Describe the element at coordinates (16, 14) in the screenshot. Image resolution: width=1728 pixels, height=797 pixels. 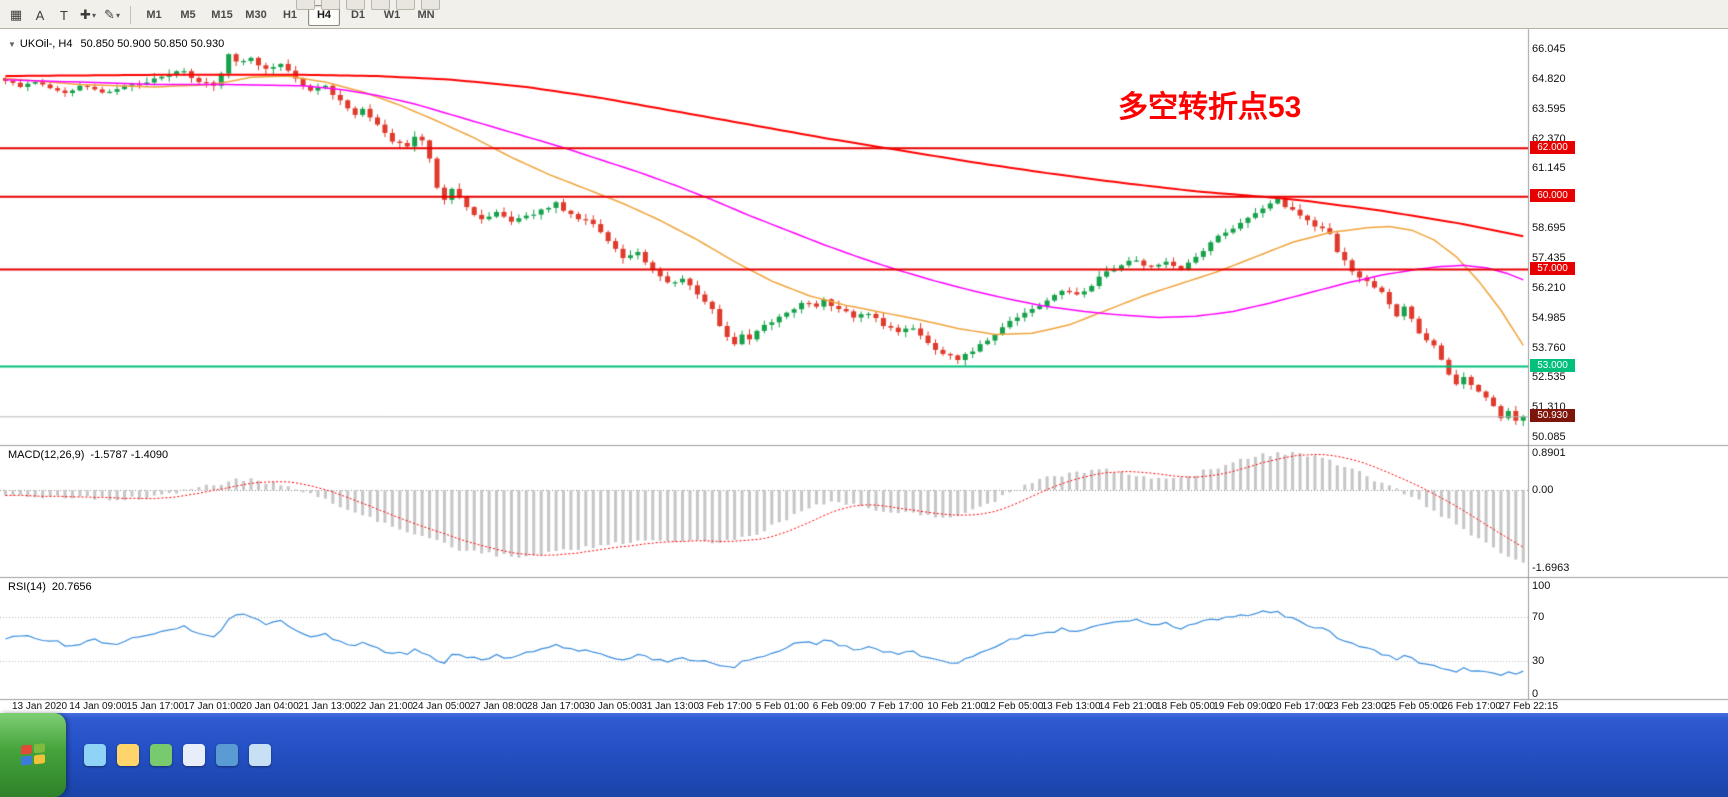
I see `symbols-grid-icon: ▦` at that location.